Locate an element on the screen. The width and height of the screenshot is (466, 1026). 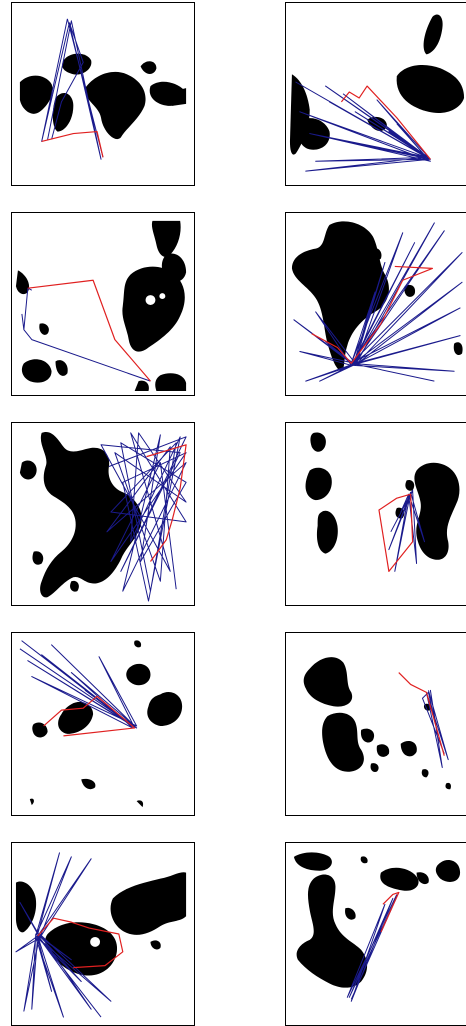
panel-8-canvas is located at coordinates (377, 723).